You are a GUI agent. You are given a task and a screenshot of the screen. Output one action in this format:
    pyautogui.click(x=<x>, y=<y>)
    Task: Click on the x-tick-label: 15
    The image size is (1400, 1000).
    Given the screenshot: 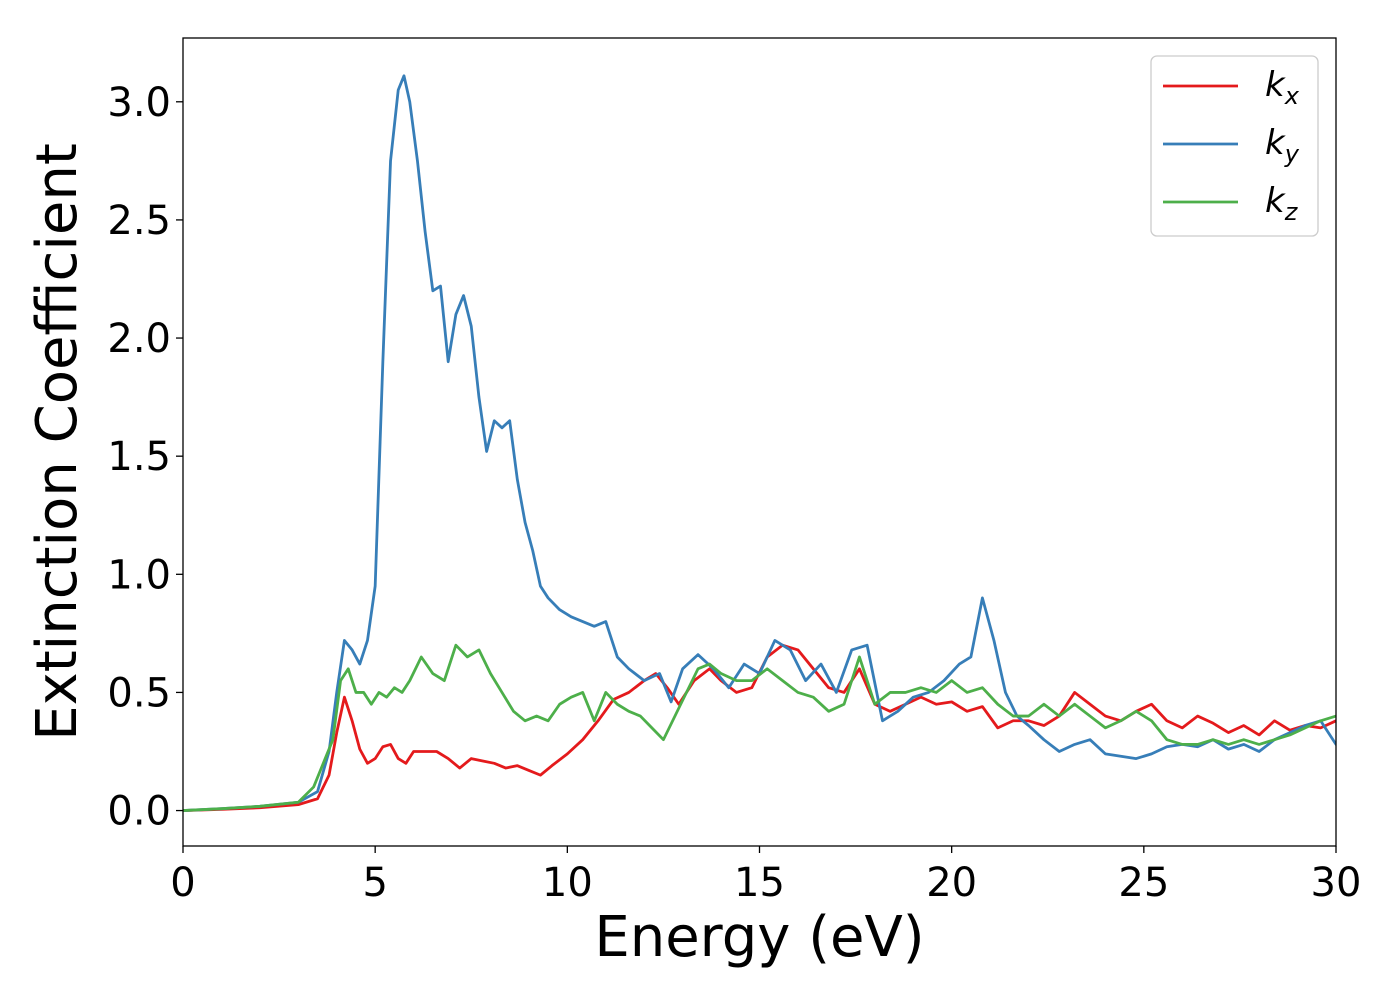 What is the action you would take?
    pyautogui.click(x=759, y=883)
    